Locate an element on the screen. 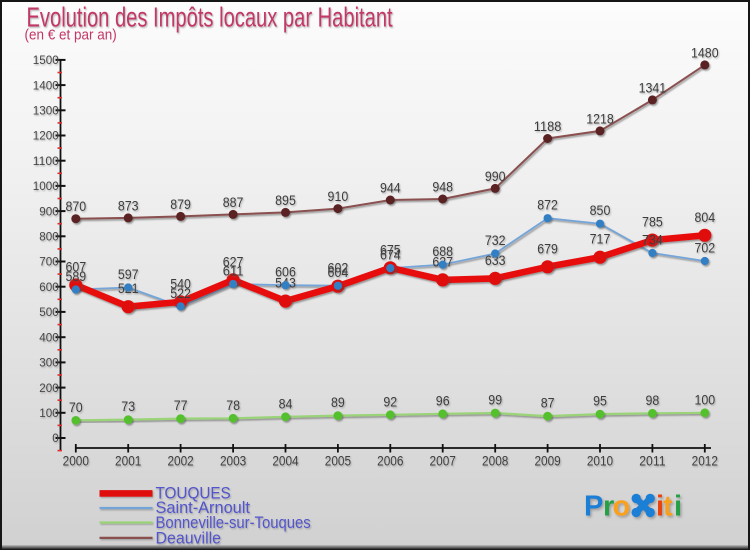 This screenshot has height=550, width=750. svg-text: 1100 is located at coordinates (46, 161).